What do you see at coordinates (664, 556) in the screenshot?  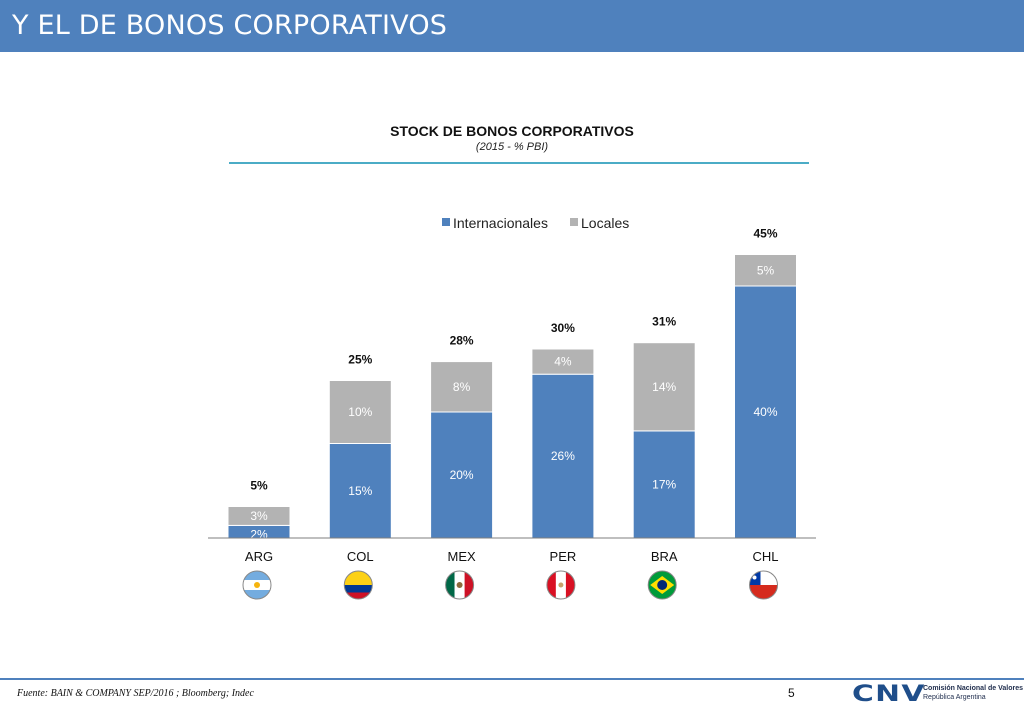 I see `category-label: BRA` at bounding box center [664, 556].